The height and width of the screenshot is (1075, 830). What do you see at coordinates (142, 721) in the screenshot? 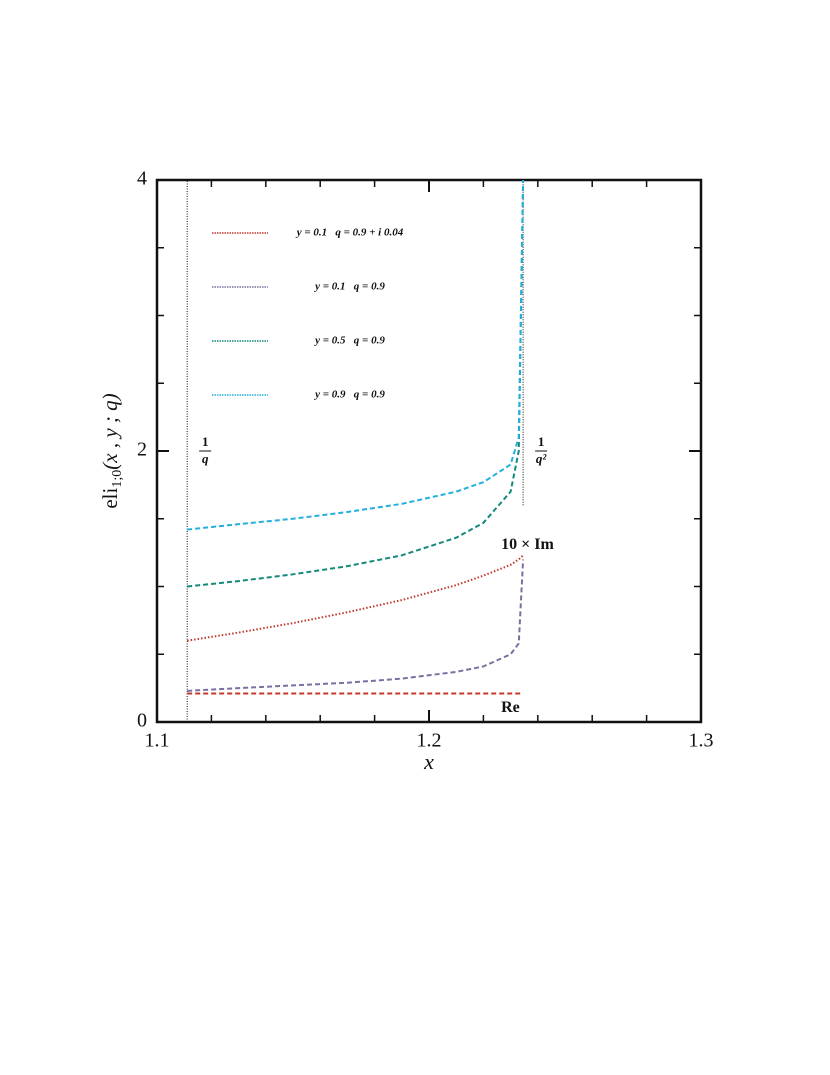
I see `y-tick-label: 0` at bounding box center [142, 721].